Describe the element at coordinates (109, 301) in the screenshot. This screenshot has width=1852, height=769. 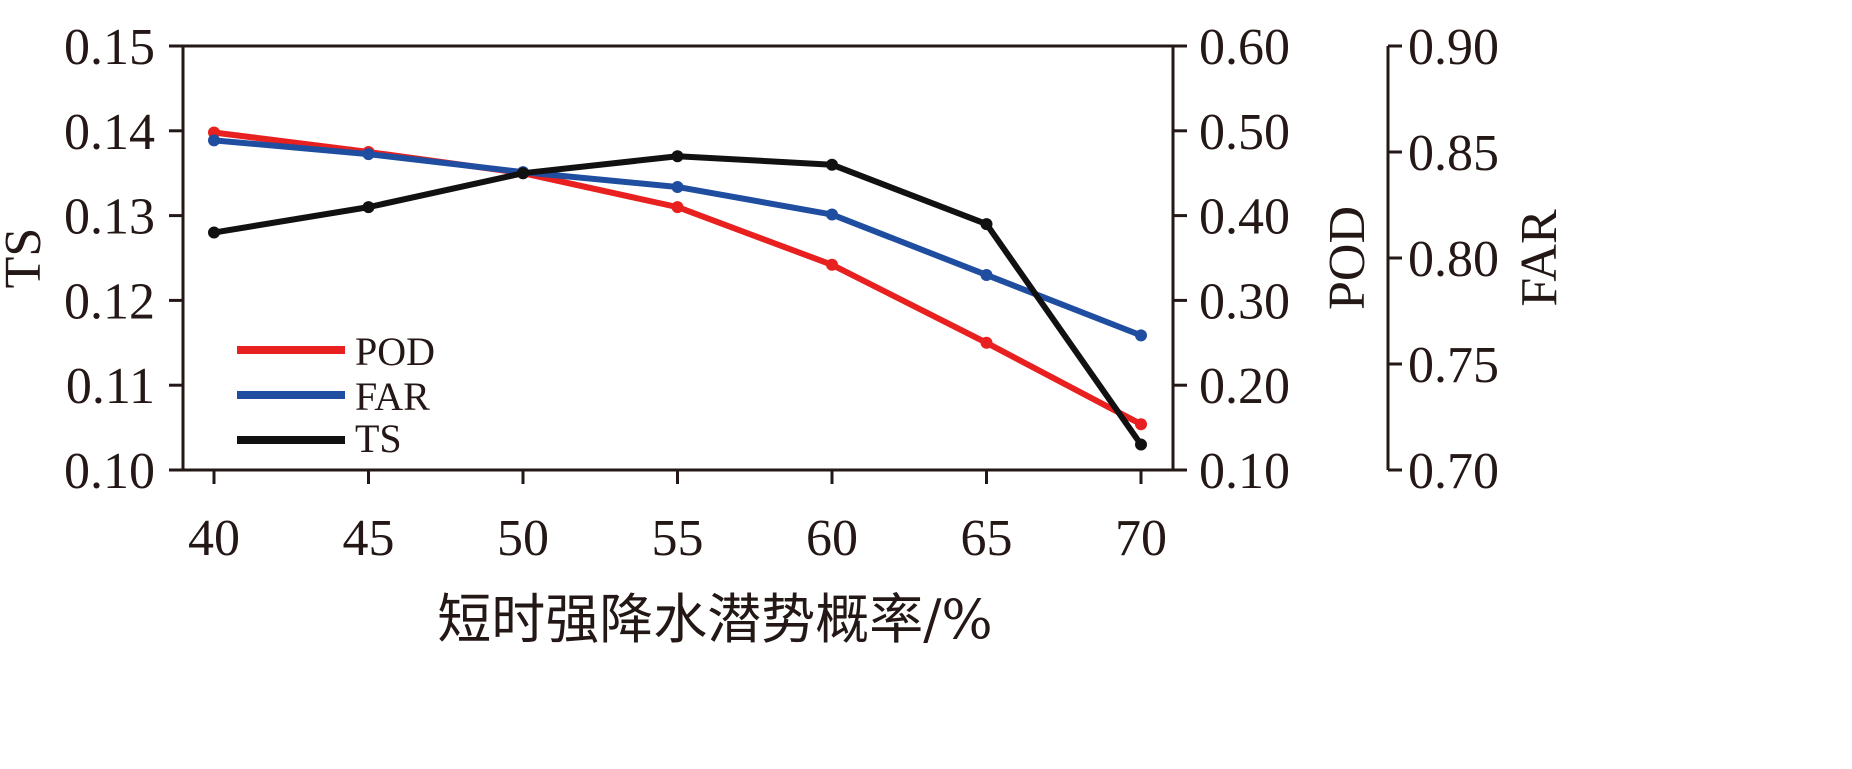
I see `ts-tick-label: 0.12` at that location.